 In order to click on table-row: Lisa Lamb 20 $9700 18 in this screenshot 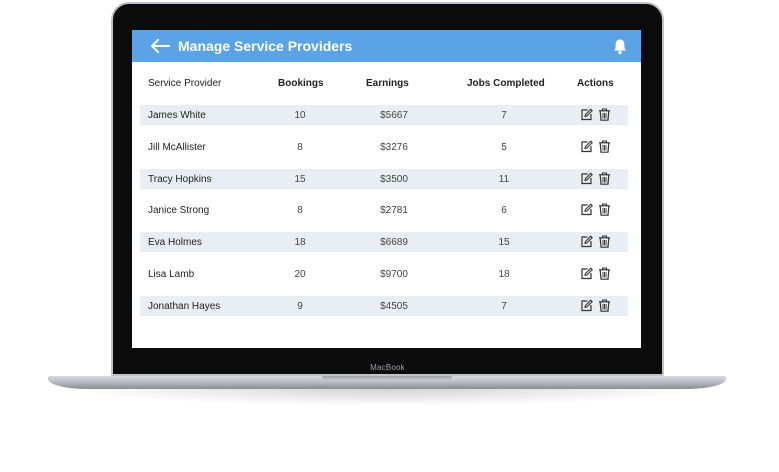, I will do `click(384, 274)`.